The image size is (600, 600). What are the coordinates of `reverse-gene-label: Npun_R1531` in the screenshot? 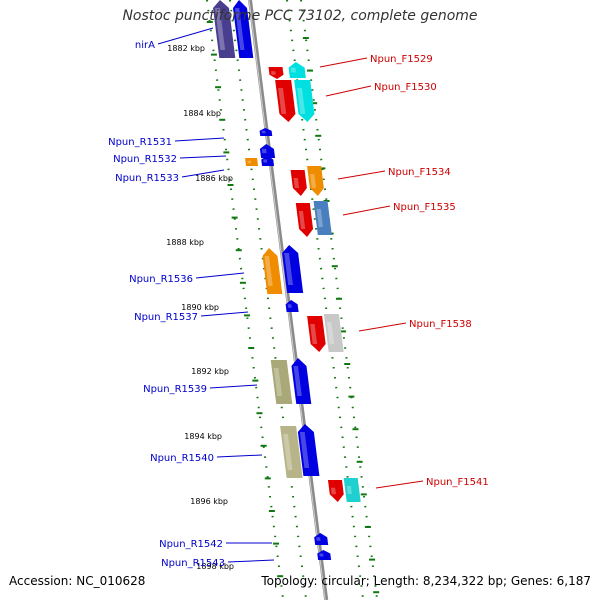 It's located at (140, 142).